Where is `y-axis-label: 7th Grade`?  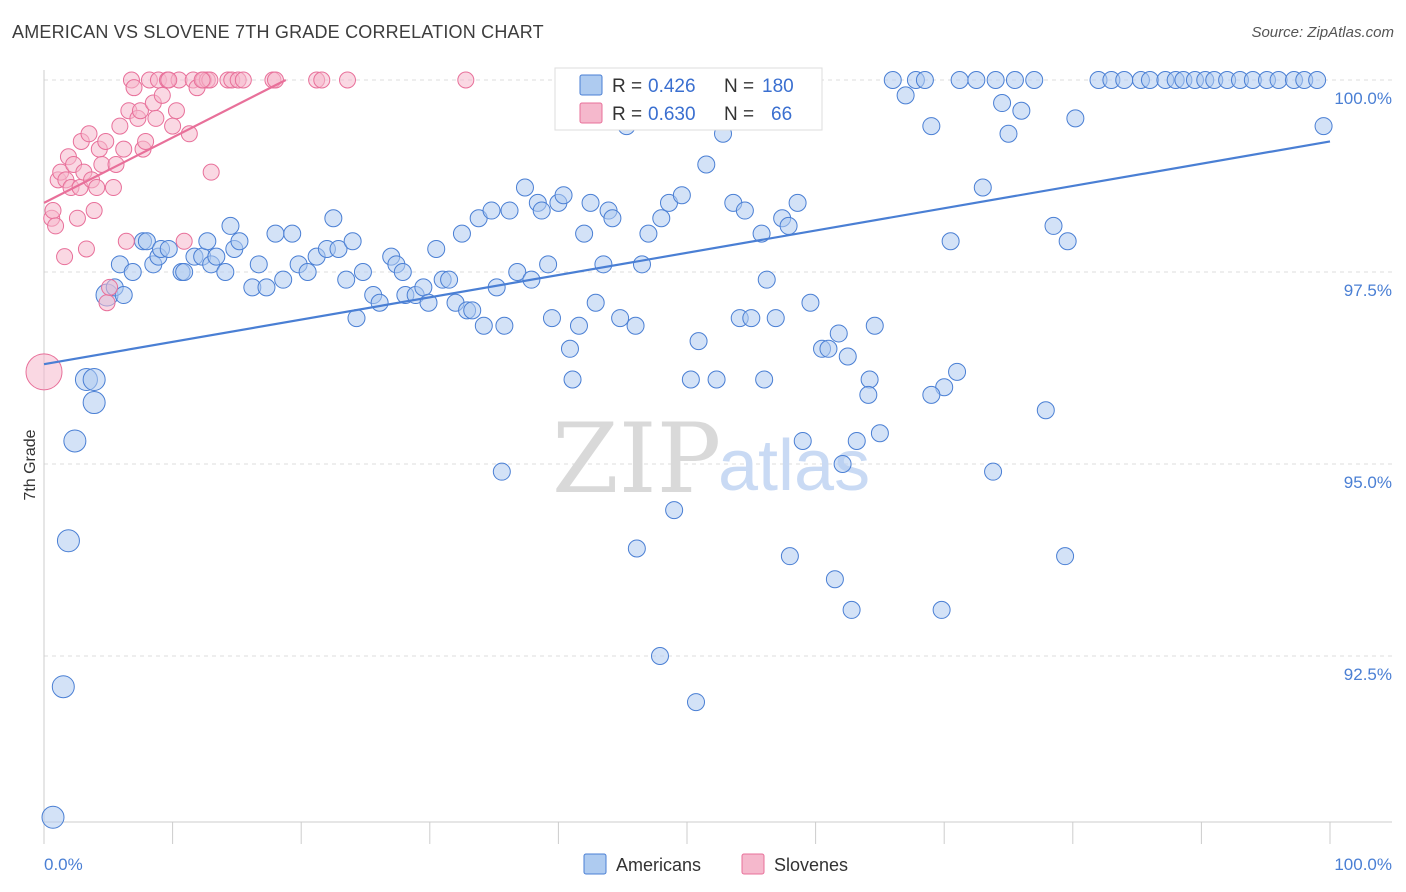
y-axis-label: 7th Grade is located at coordinates (30, 464).